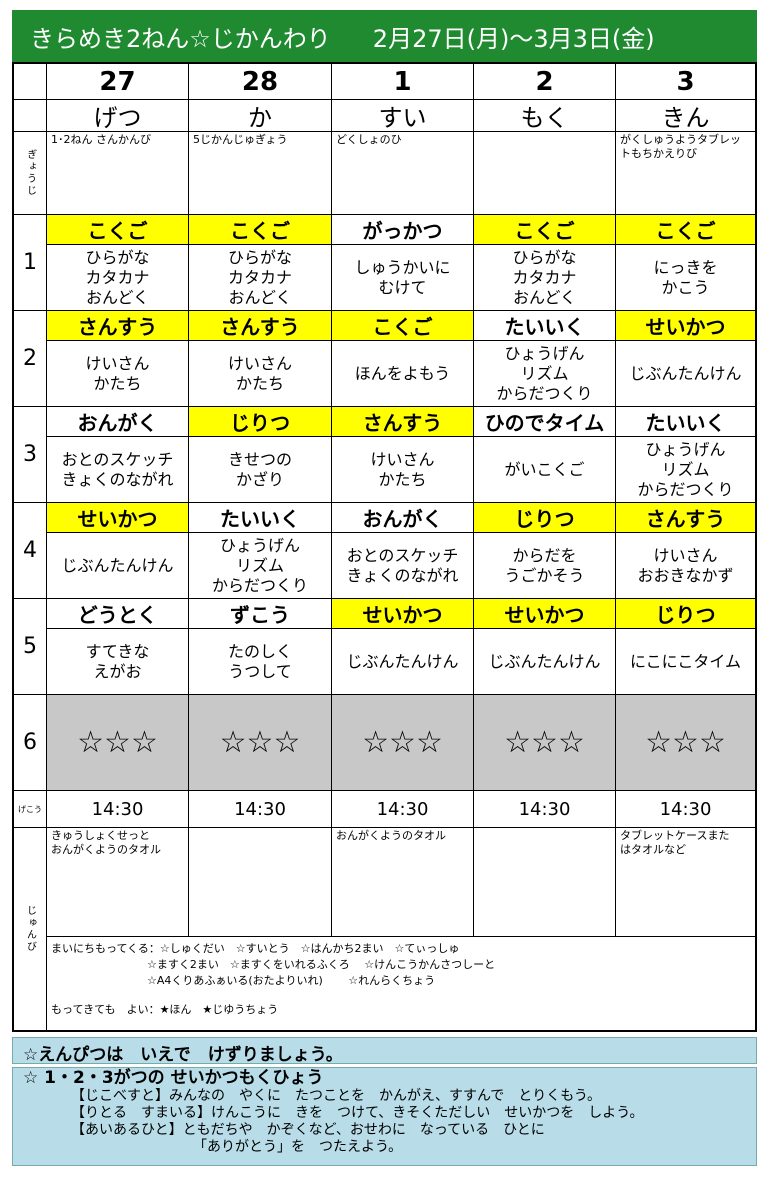 The height and width of the screenshot is (1200, 777). What do you see at coordinates (165, 1009) in the screenshot?
I see `optional-items: もってきても よい：★ほん ★じゆうちょう` at bounding box center [165, 1009].